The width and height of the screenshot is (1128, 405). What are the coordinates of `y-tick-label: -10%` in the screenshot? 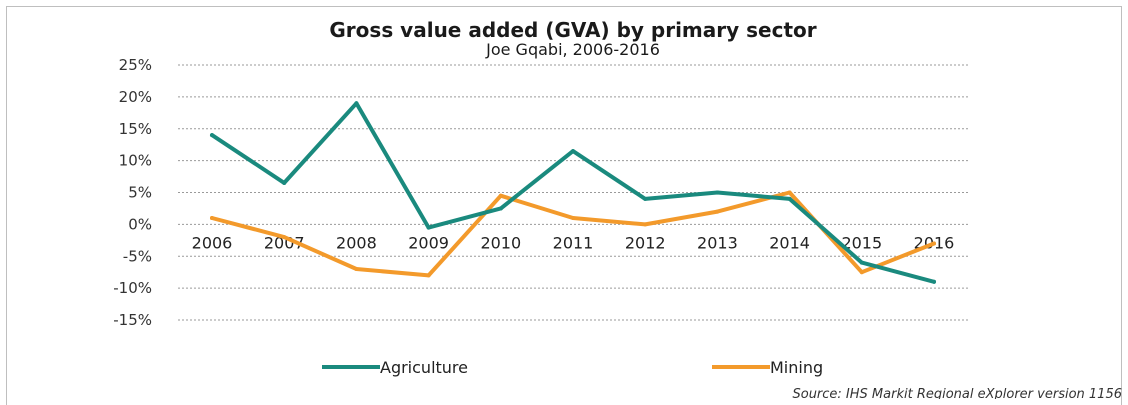 It's located at (132, 288).